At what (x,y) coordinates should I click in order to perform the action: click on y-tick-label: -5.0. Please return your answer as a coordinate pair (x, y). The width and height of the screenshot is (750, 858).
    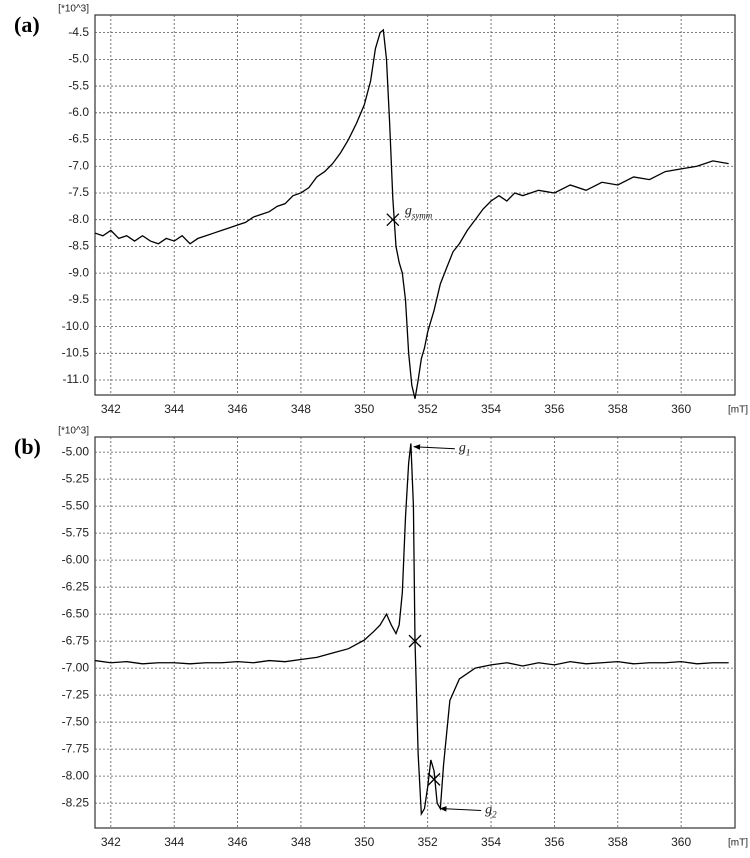
    Looking at the image, I should click on (78, 59).